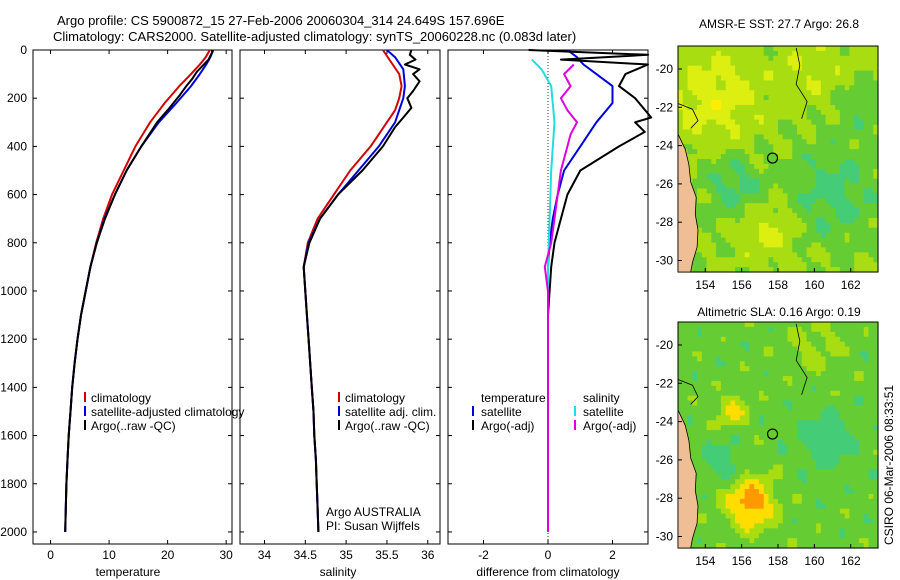 The height and width of the screenshot is (580, 900). I want to click on legend-label: Argo(-adj), so click(507, 426).